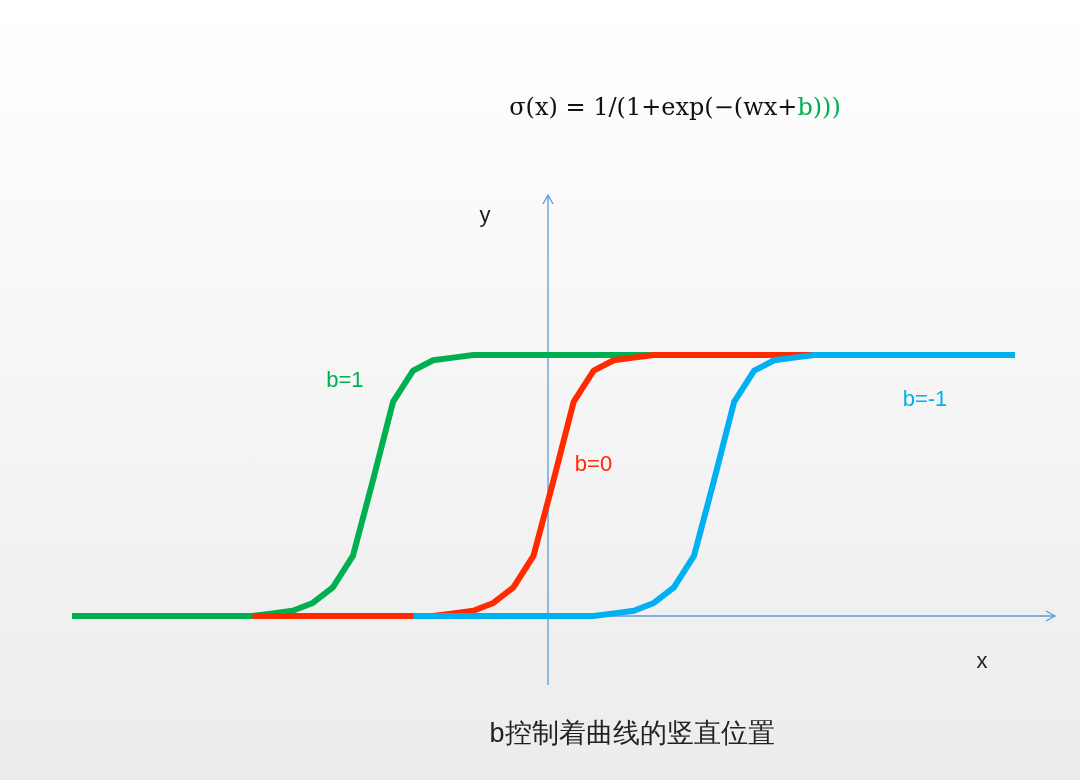 The image size is (1080, 780). What do you see at coordinates (485, 214) in the screenshot?
I see `text: y` at bounding box center [485, 214].